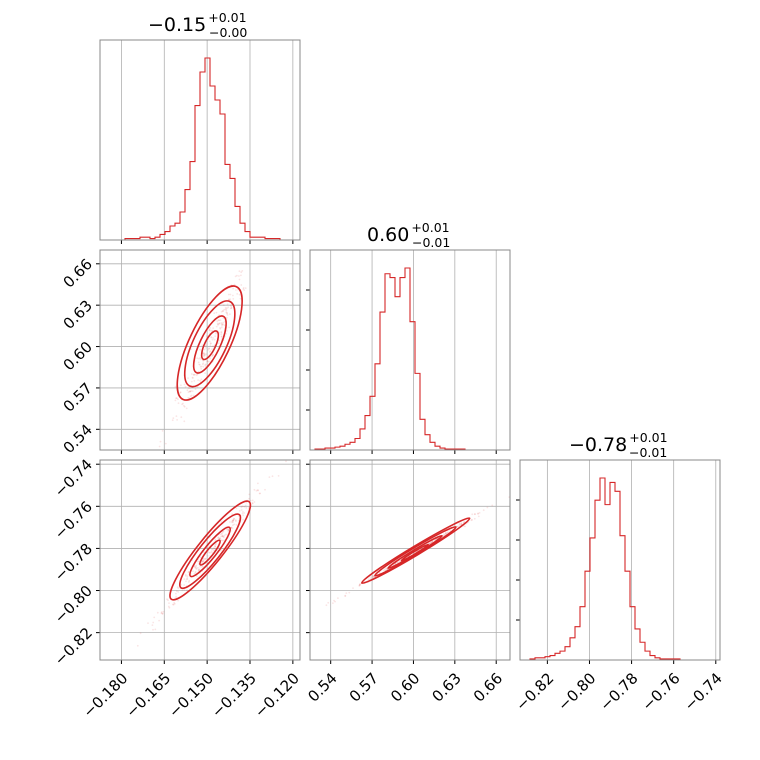 This screenshot has width=760, height=760. What do you see at coordinates (488, 687) in the screenshot?
I see `x-tick-label: 0.66` at bounding box center [488, 687].